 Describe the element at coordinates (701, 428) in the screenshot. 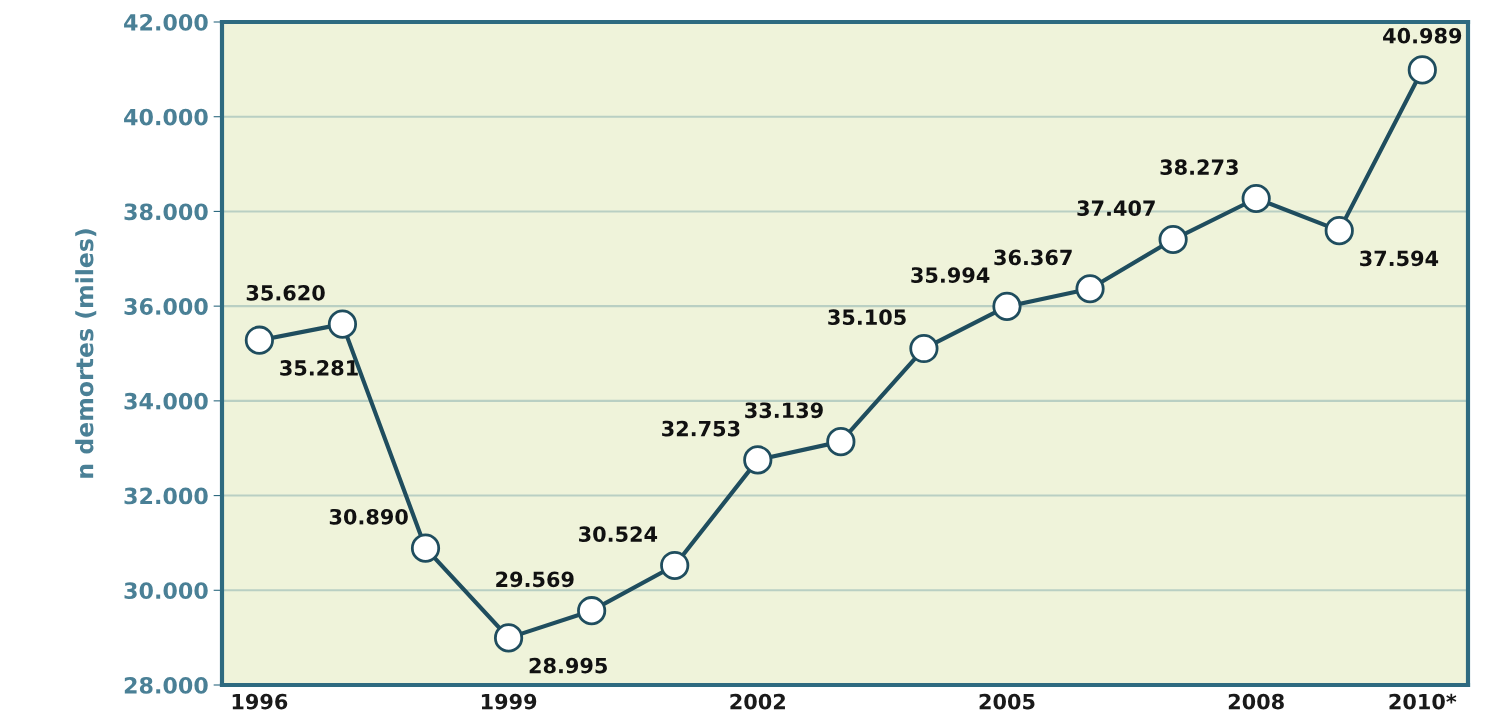

I see `data-label: 32.753` at that location.